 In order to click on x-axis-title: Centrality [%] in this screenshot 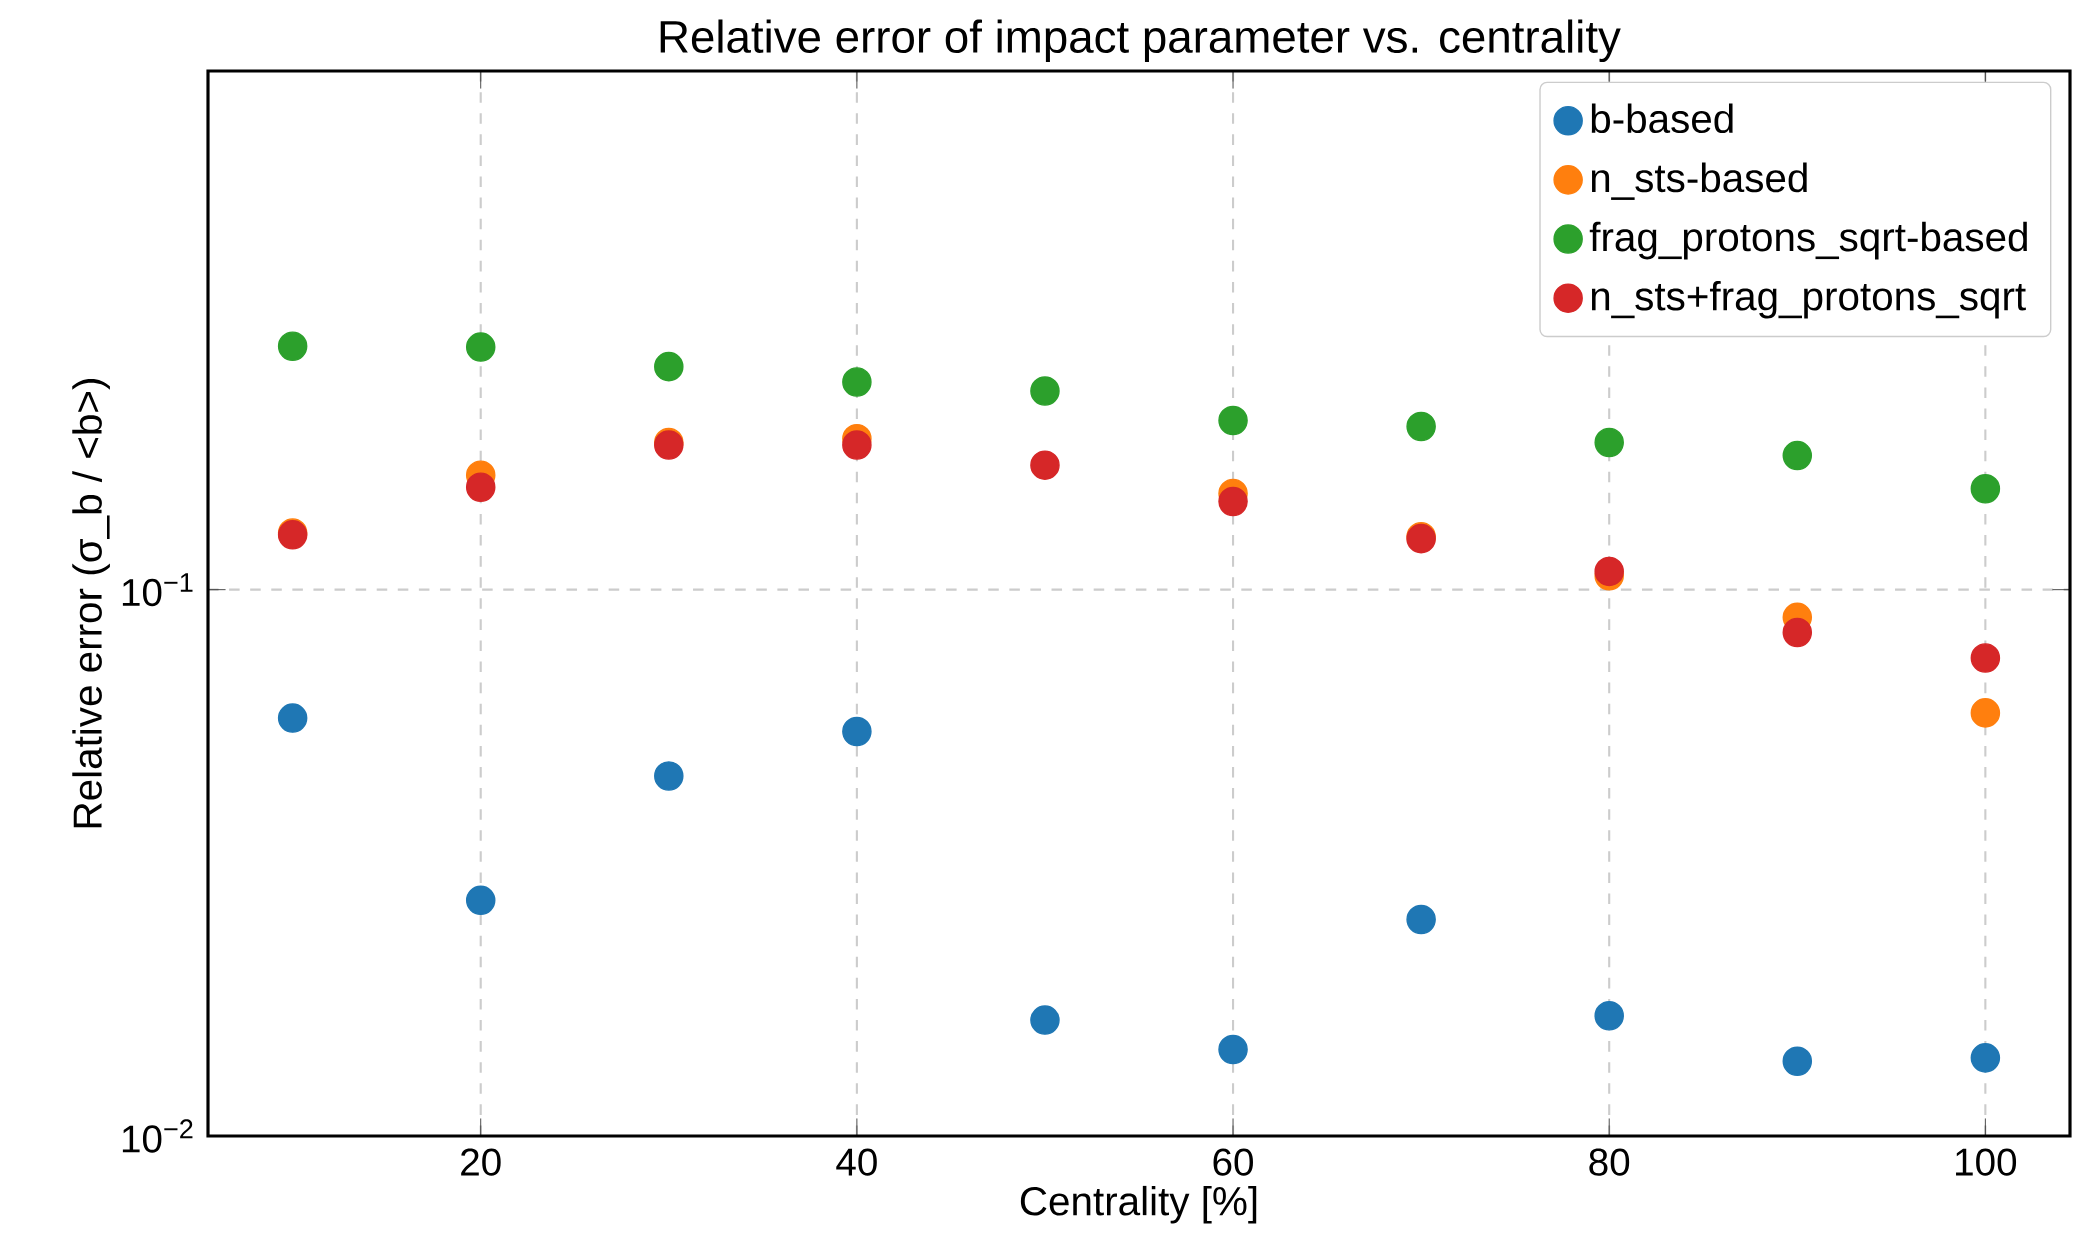, I will do `click(1138, 1204)`.